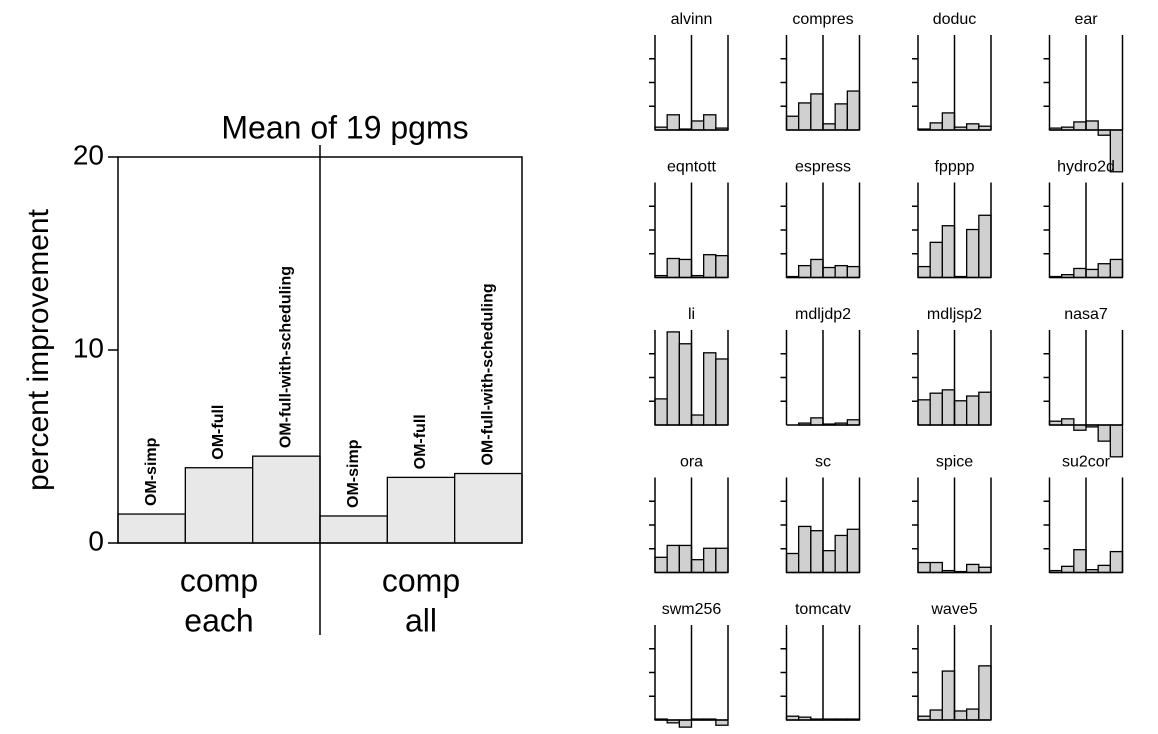 This screenshot has width=1158, height=734. Describe the element at coordinates (823, 462) in the screenshot. I see `panel-title: sc` at that location.